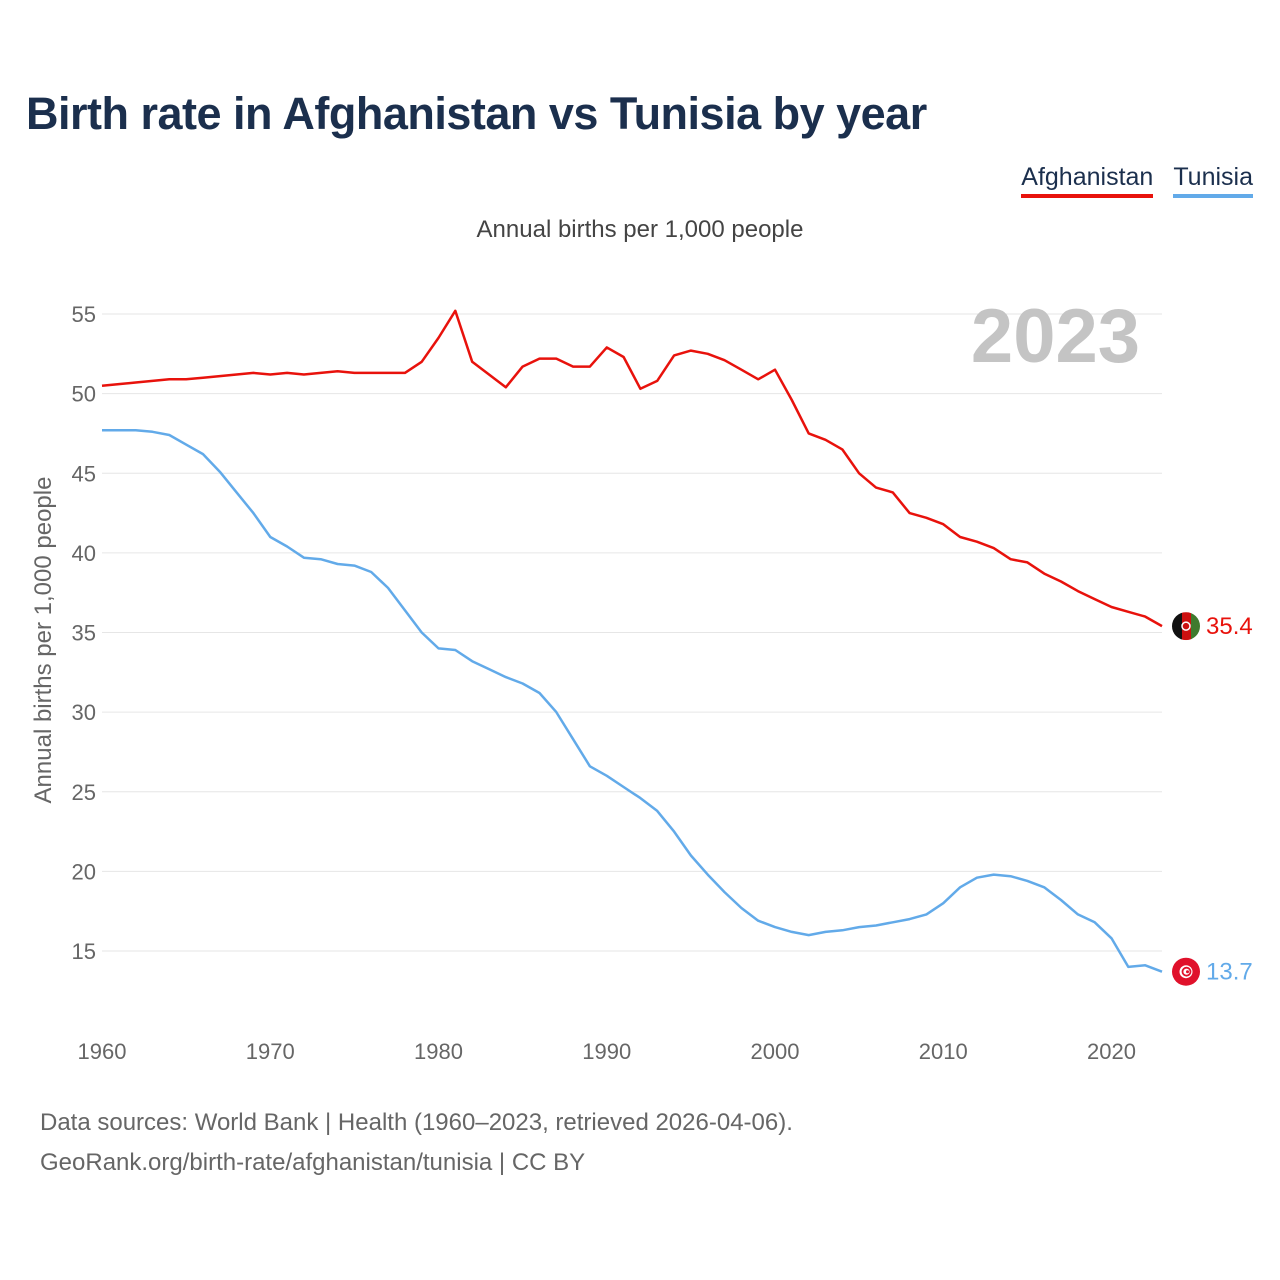 The width and height of the screenshot is (1280, 1280). I want to click on y-axis-ticks: 15 20 25 30 35 40 45 50 55, so click(84, 633).